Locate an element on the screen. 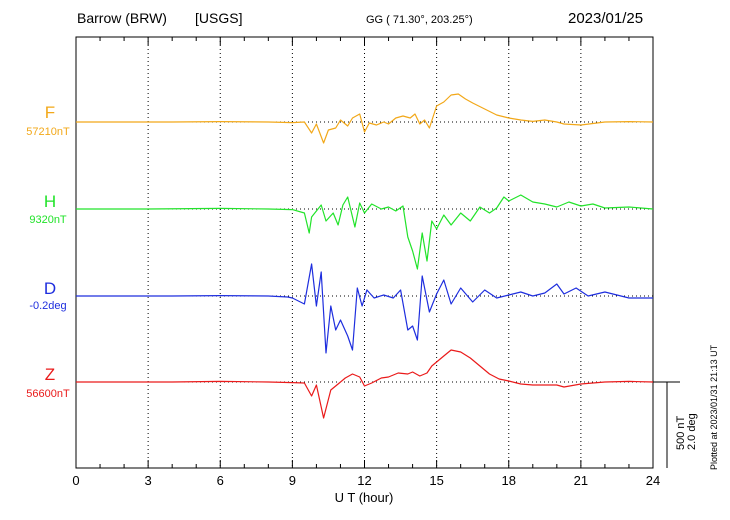 The width and height of the screenshot is (730, 520). tick-label: 9 is located at coordinates (292, 480).